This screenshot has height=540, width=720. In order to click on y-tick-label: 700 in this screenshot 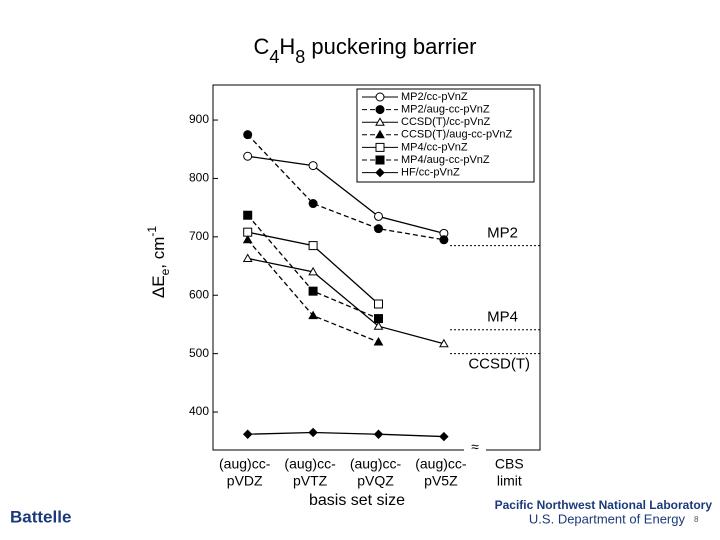, I will do `click(199, 236)`.